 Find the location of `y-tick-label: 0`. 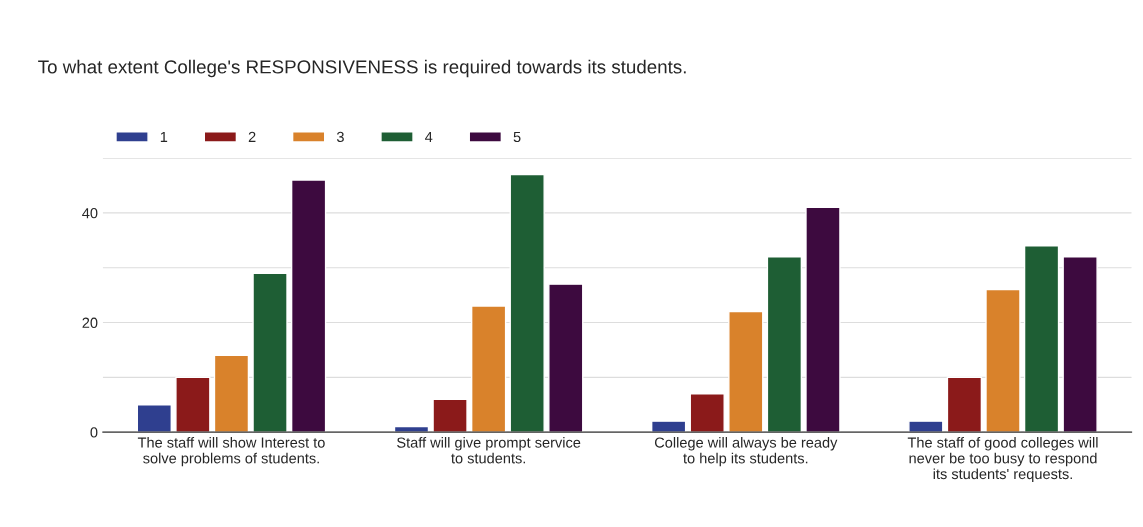

y-tick-label: 0 is located at coordinates (94, 432).